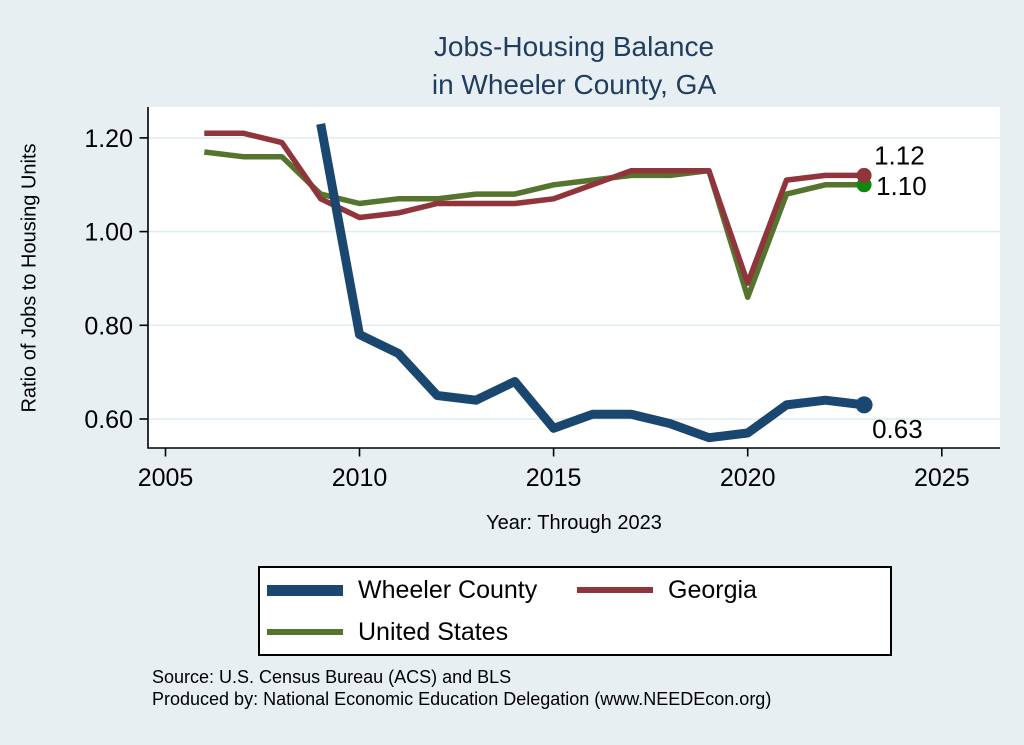  I want to click on legend-label-united-states: United States, so click(433, 631).